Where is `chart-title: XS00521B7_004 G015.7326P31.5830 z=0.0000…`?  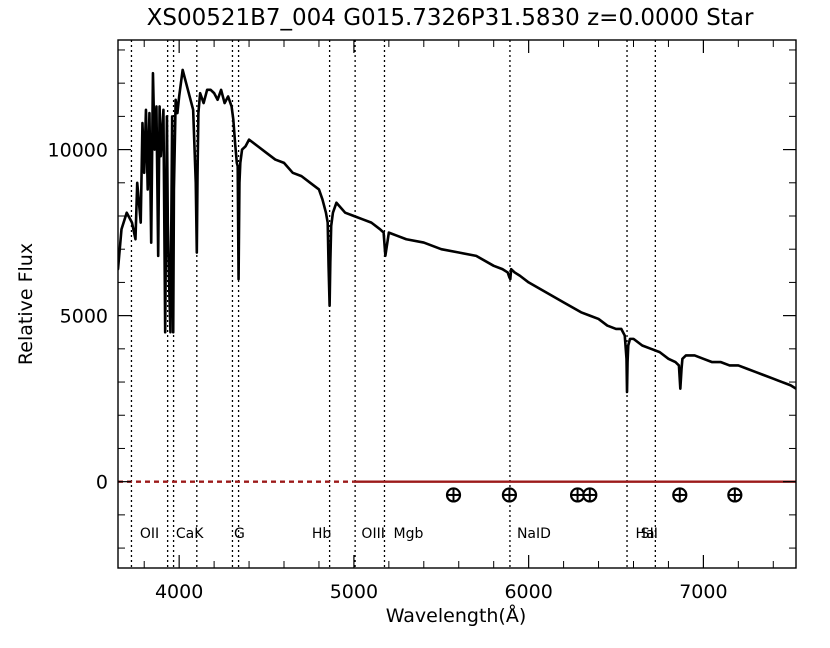
chart-title: XS00521B7_004 G015.7326P31.5830 z=0.0000… is located at coordinates (450, 18).